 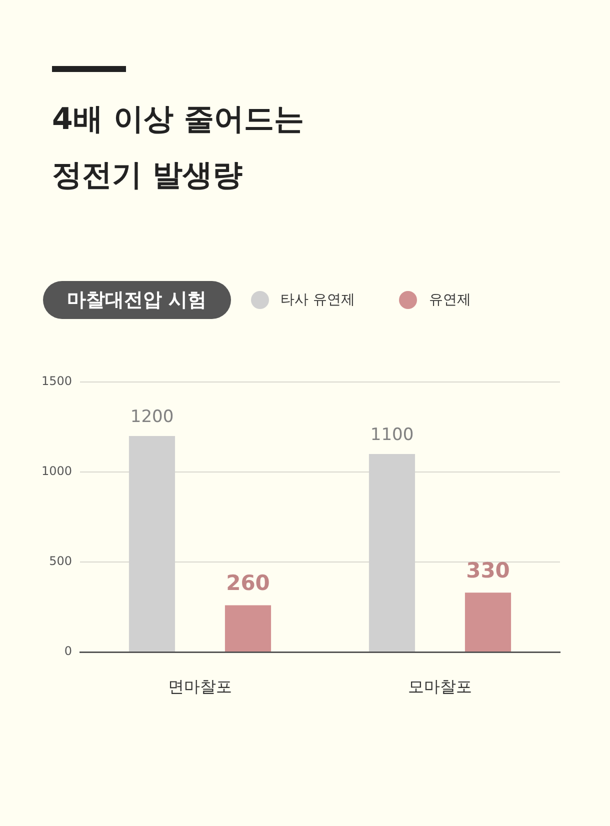 What do you see at coordinates (68, 651) in the screenshot?
I see `y-tick-label: 0` at bounding box center [68, 651].